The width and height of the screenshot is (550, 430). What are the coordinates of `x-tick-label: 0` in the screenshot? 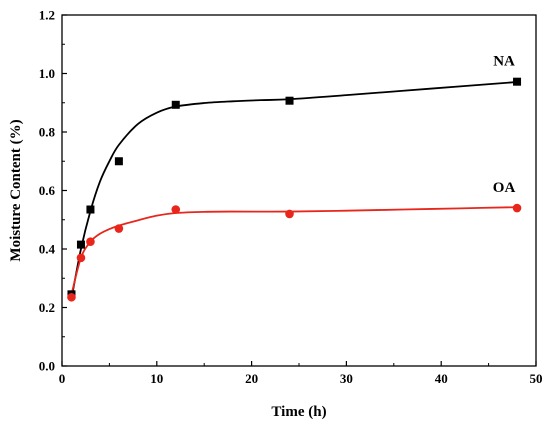 It's located at (62, 378).